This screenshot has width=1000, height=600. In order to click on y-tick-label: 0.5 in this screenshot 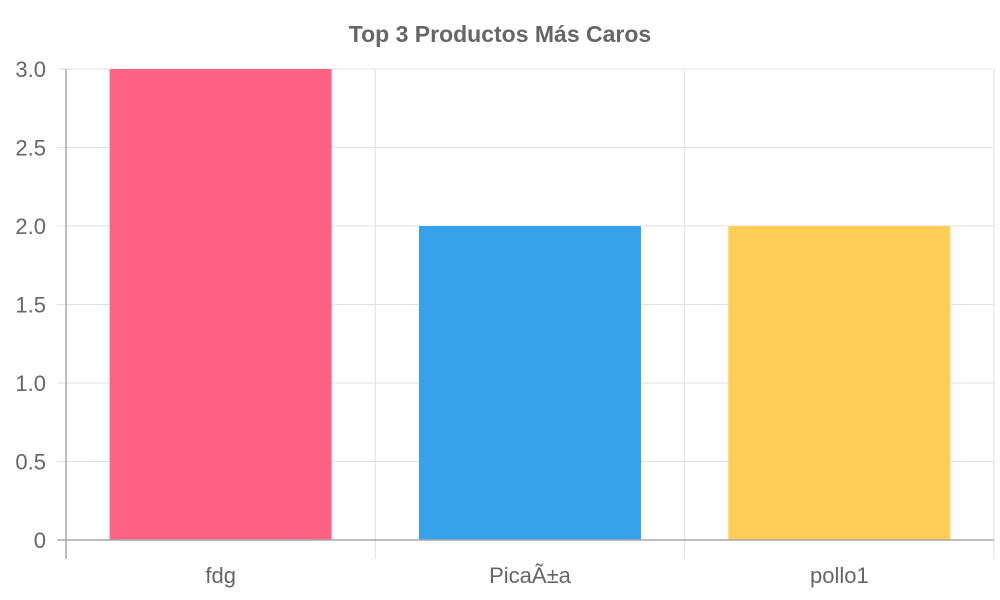, I will do `click(30, 462)`.